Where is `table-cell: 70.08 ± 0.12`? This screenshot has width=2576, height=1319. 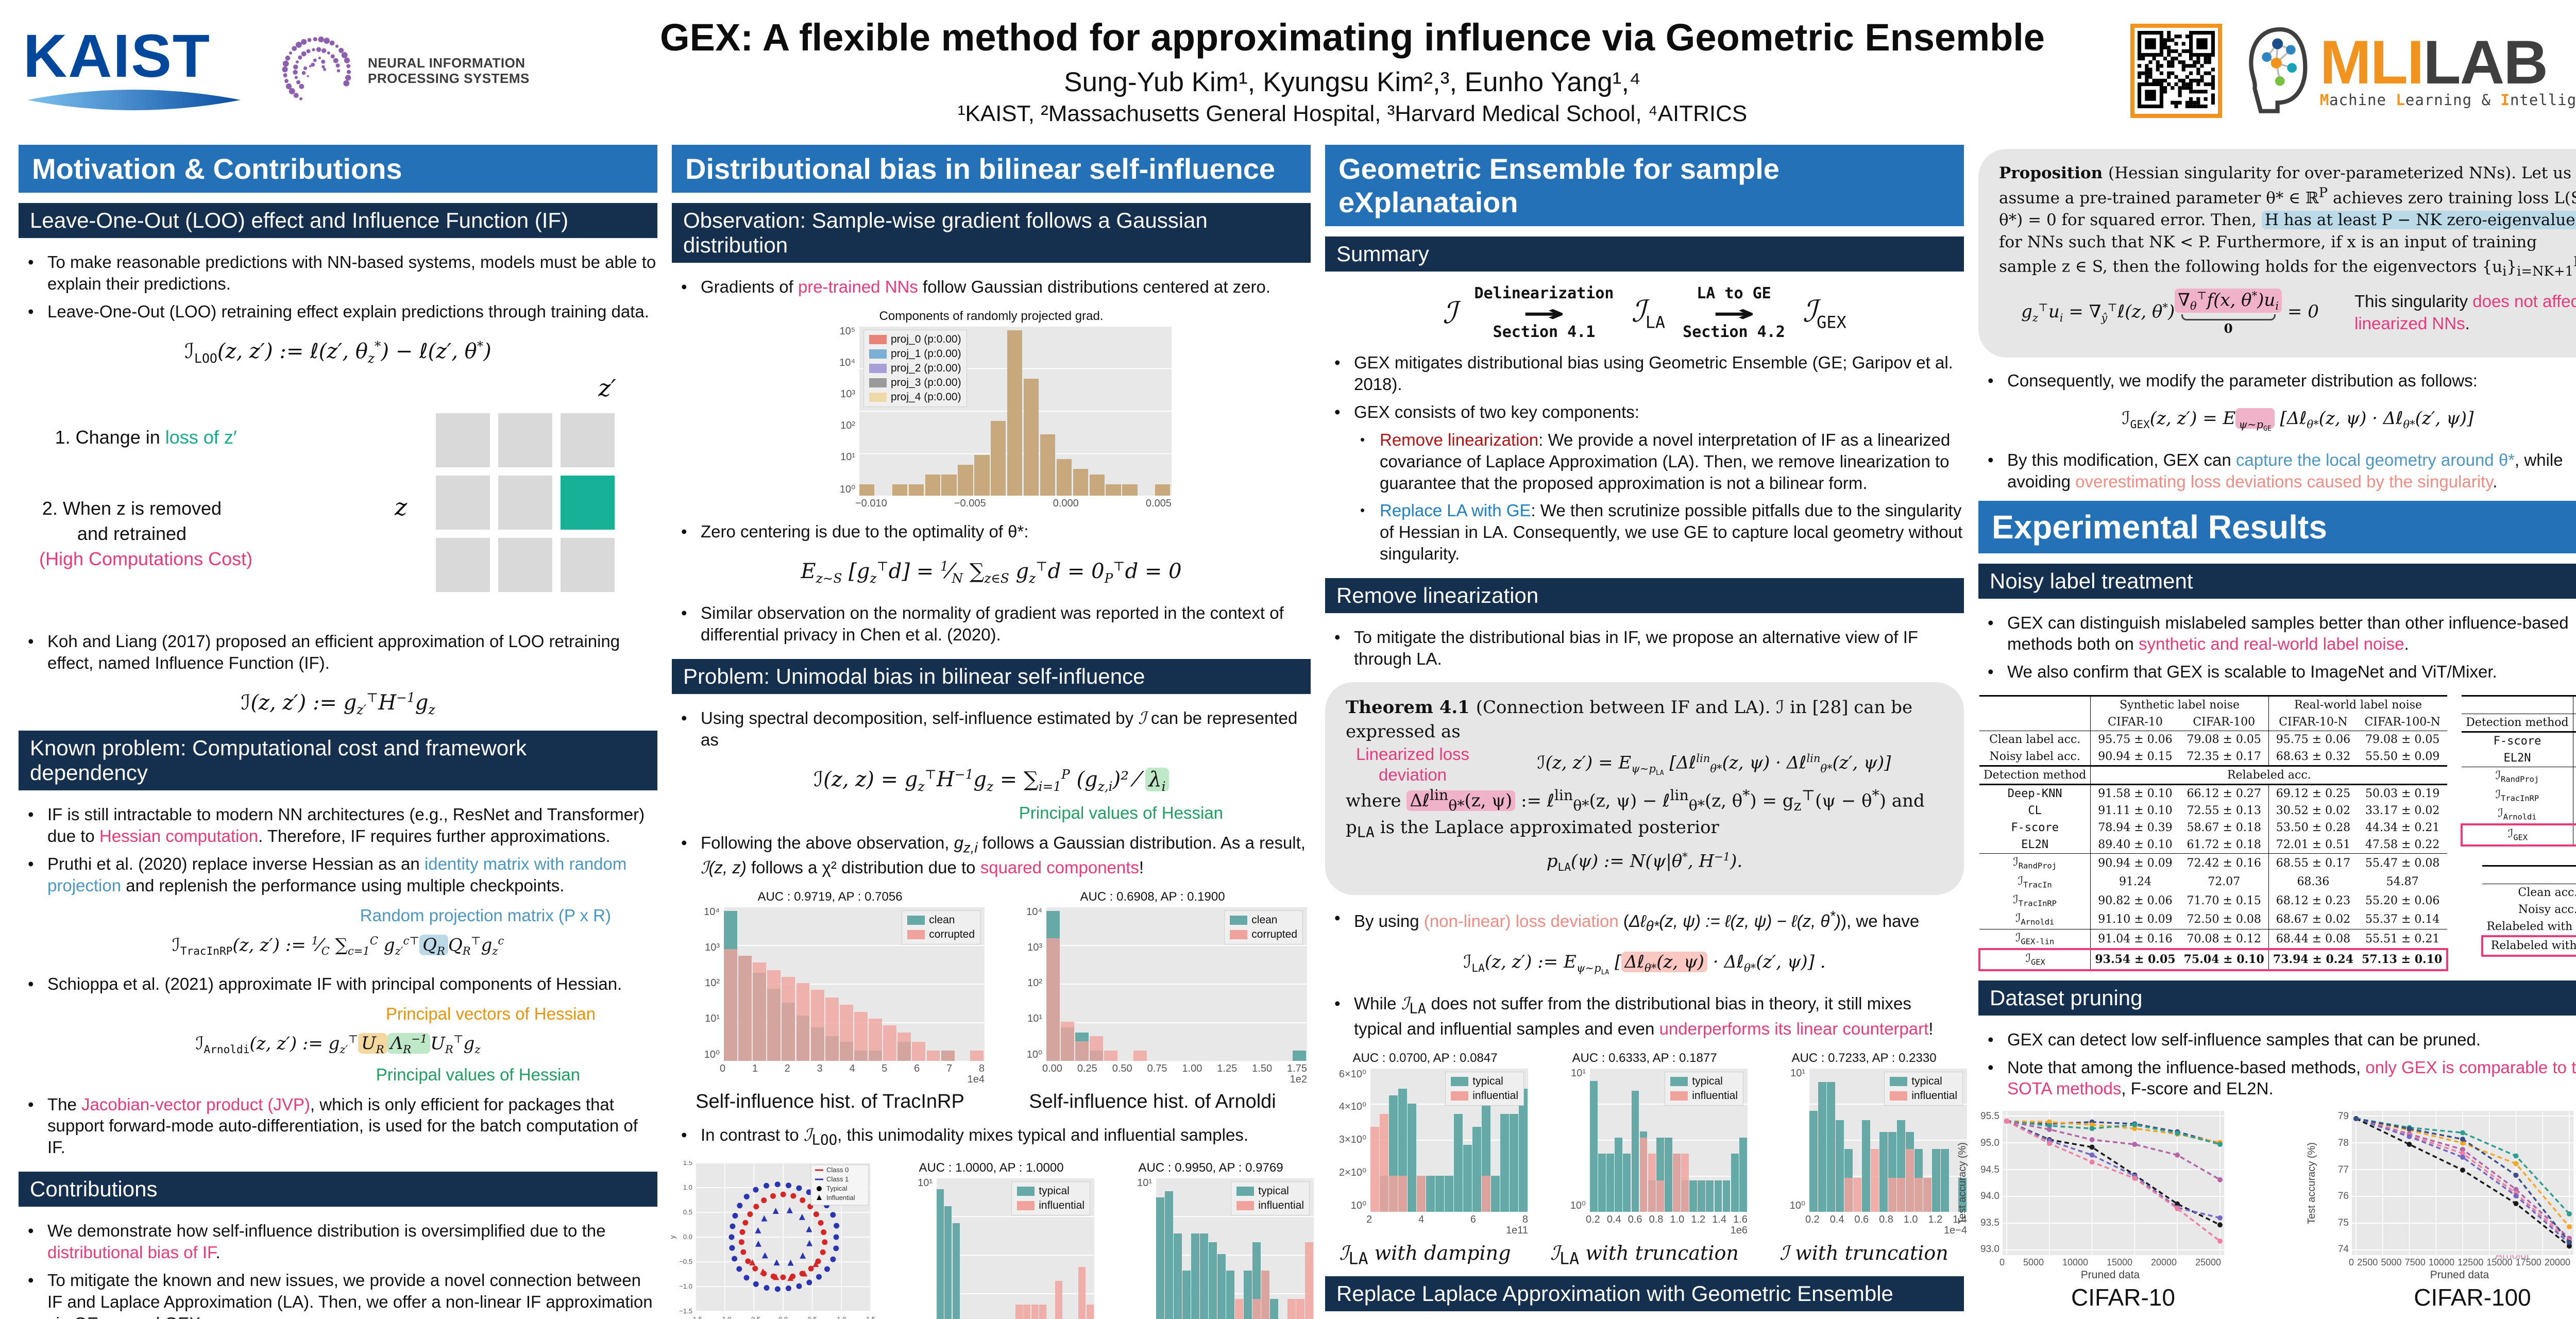
table-cell: 70.08 ± 0.12 is located at coordinates (2224, 939).